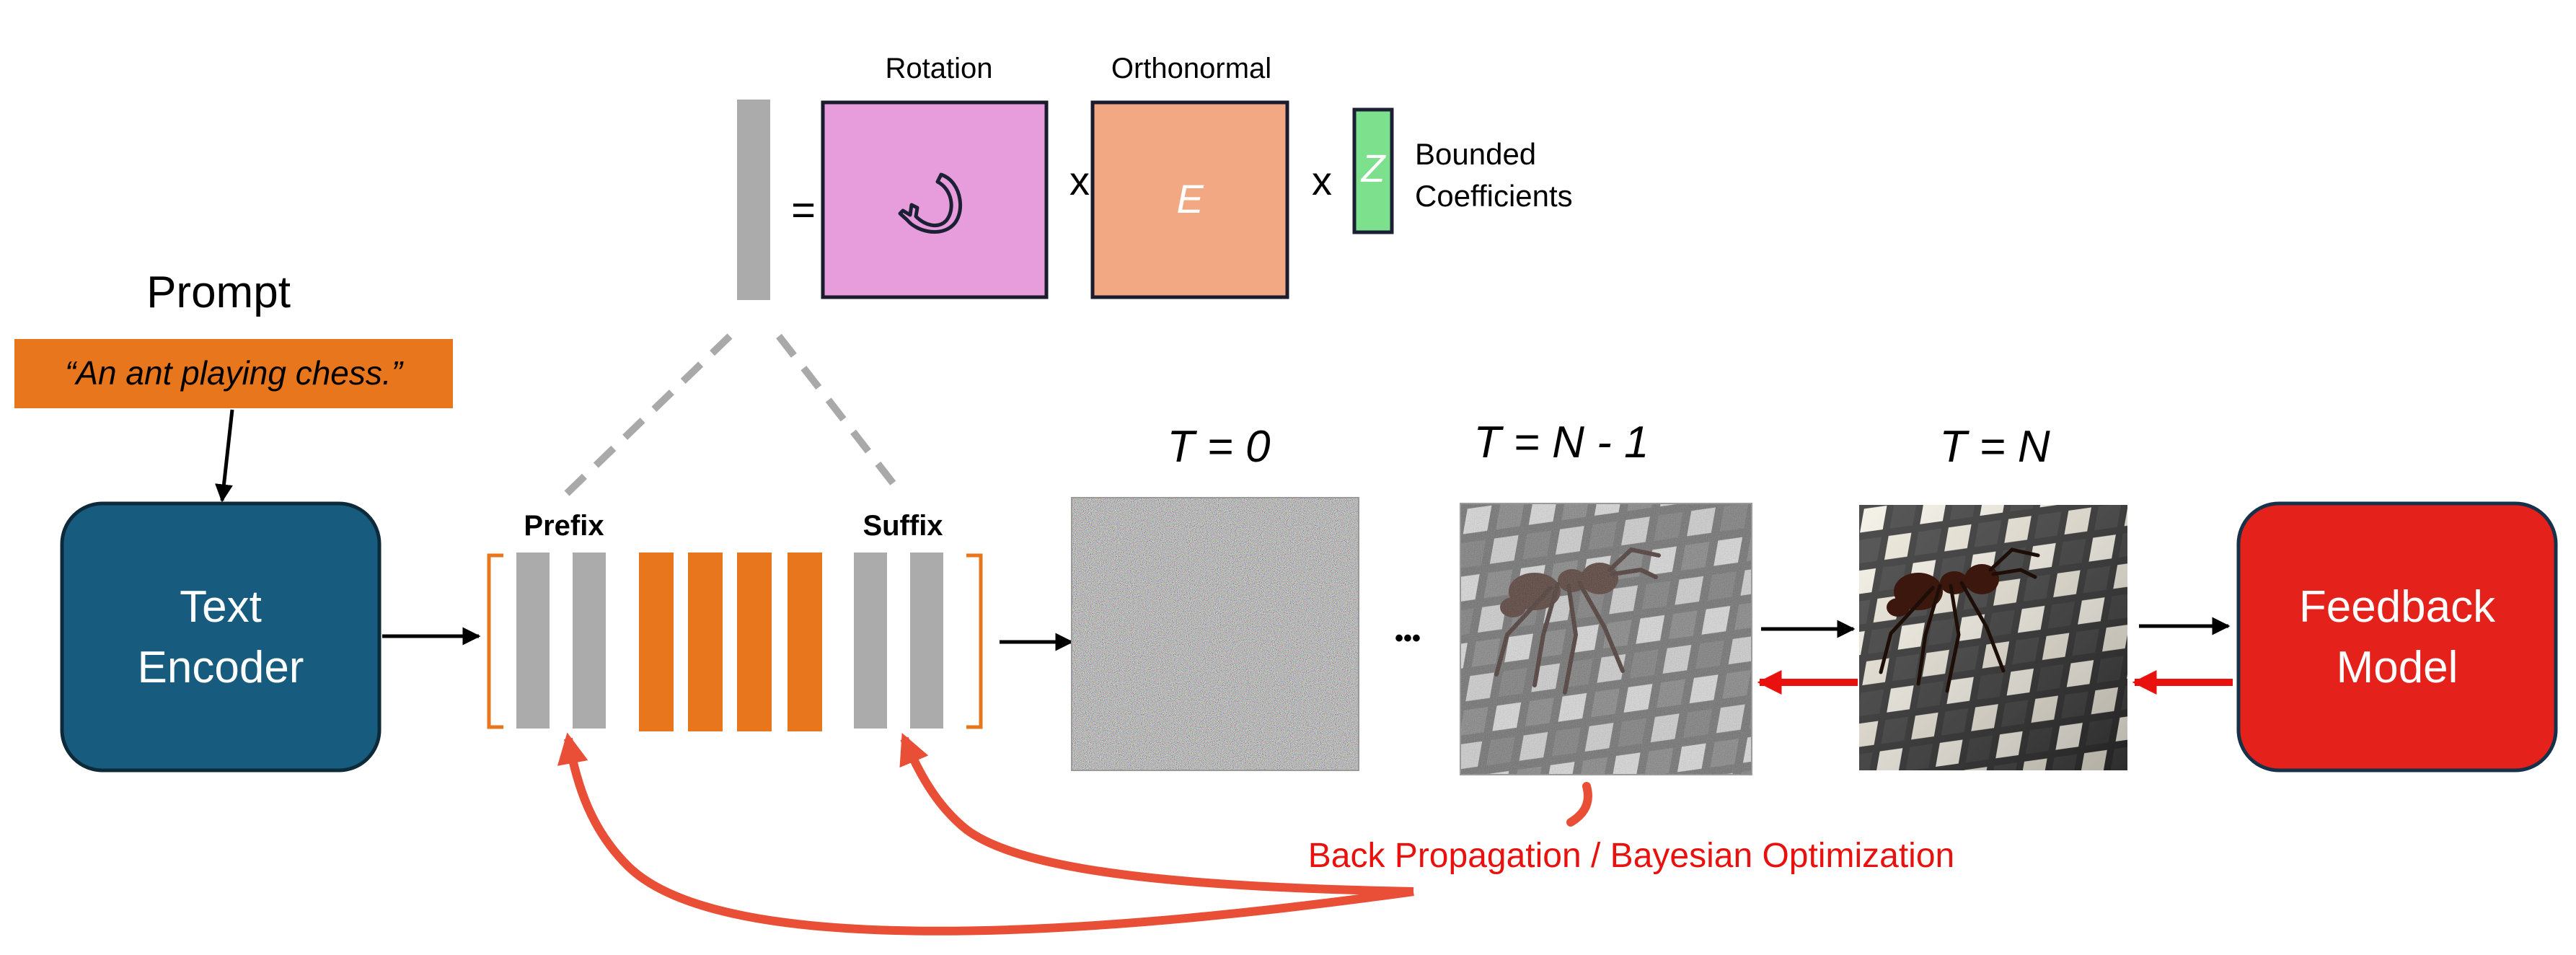 Image resolution: width=2576 pixels, height=955 pixels. Describe the element at coordinates (1561, 442) in the screenshot. I see `timestep-label-tn1: T = N - 1` at that location.